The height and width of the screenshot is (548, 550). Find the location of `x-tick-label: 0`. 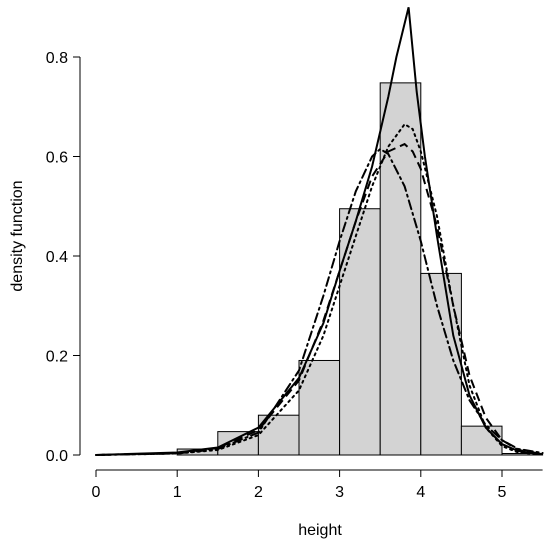

x-tick-label: 0 is located at coordinates (96, 492).